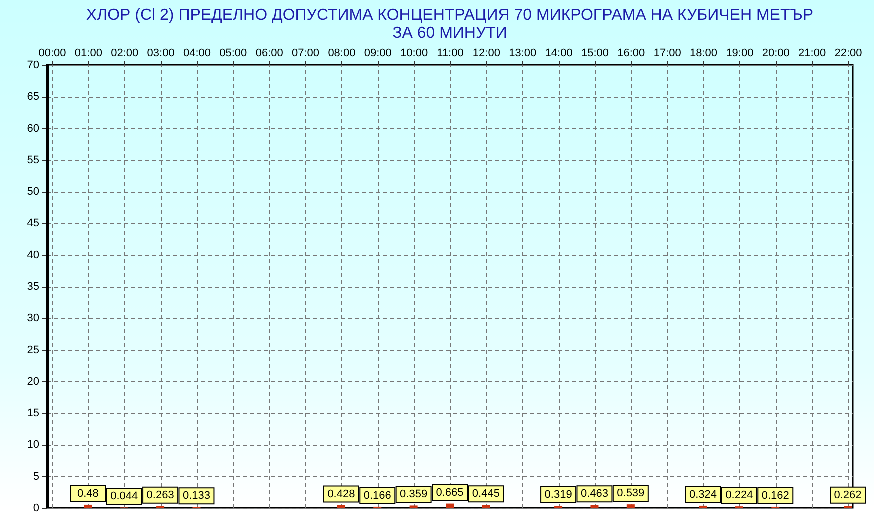 Image resolution: width=874 pixels, height=529 pixels. Describe the element at coordinates (486, 494) in the screenshot. I see `data-label: 0.445` at that location.